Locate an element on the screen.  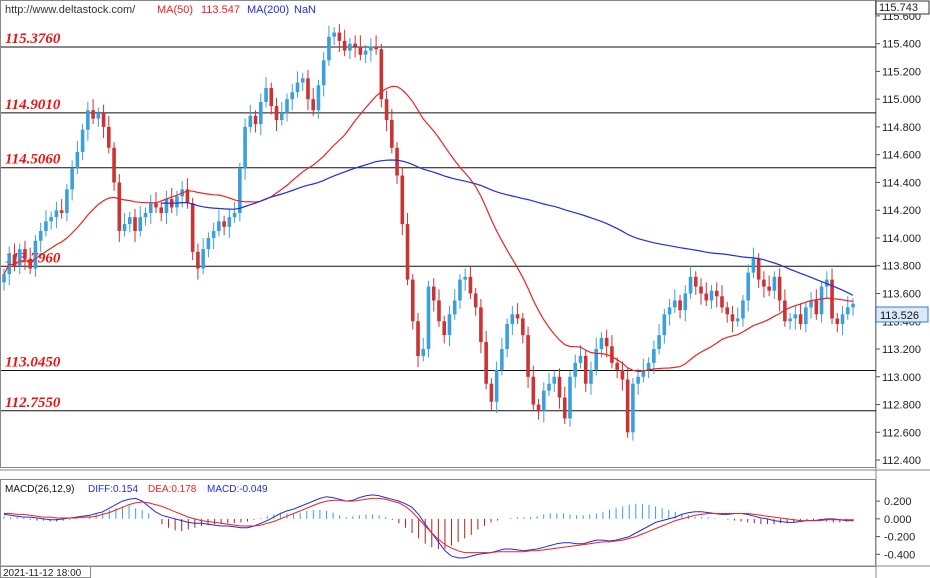
price-tick-label: 112.800 is located at coordinates (901, 406).